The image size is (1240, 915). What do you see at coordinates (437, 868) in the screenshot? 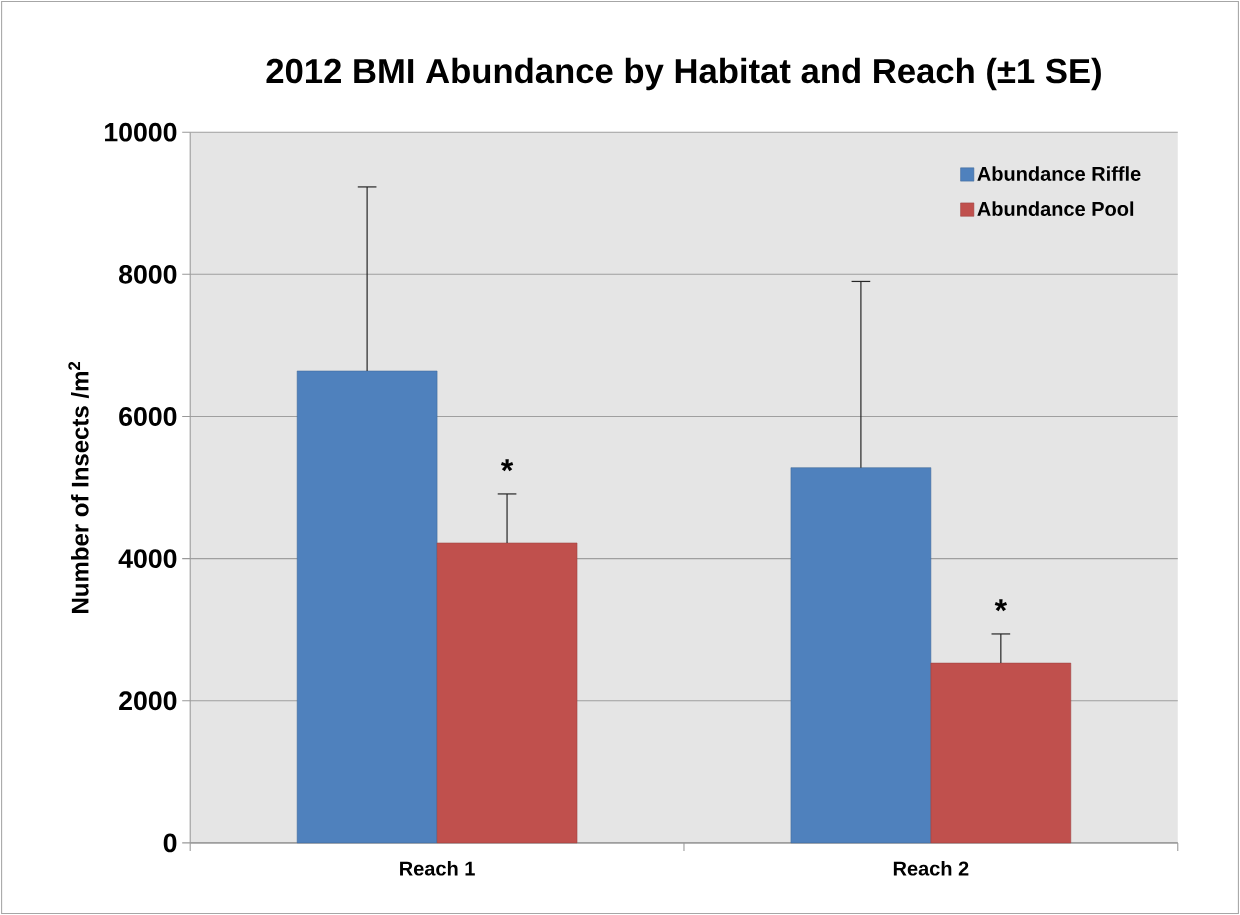
I see `x-tick-label: Reach 1` at bounding box center [437, 868].